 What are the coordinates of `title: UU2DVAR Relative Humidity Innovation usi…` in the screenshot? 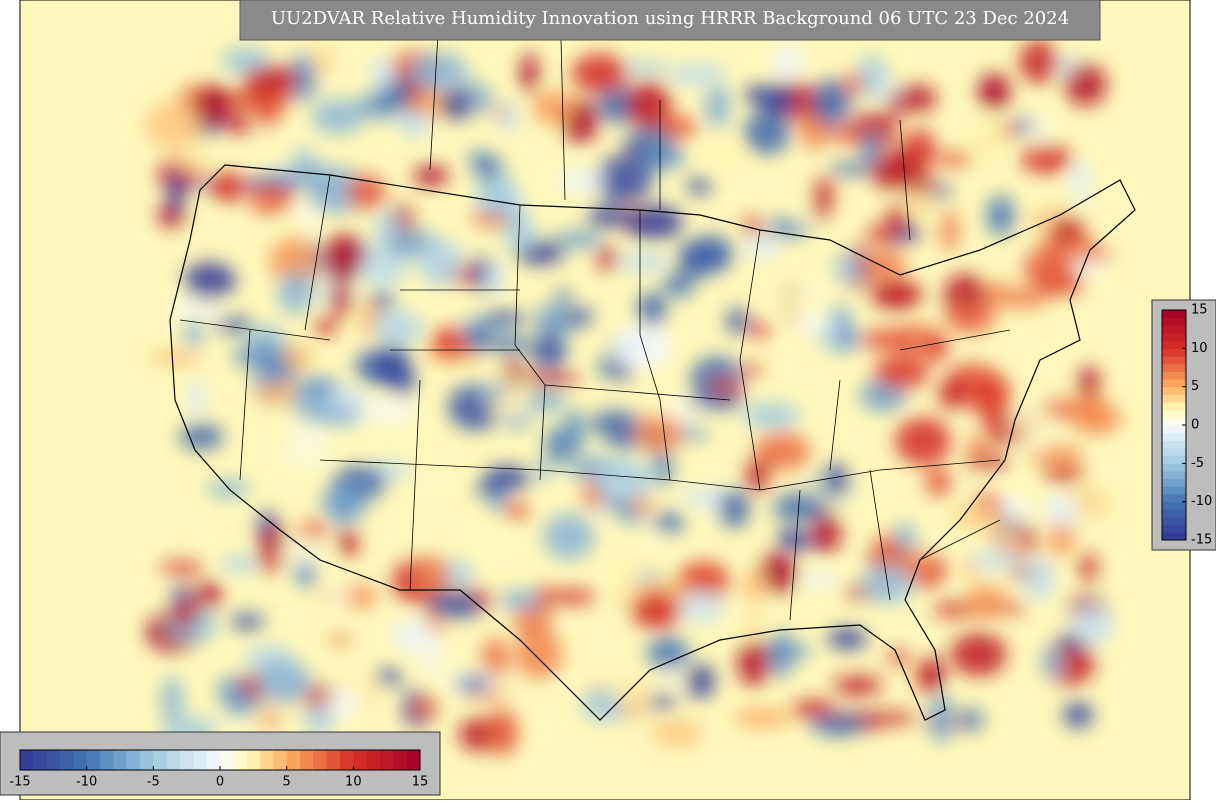 It's located at (670, 18).